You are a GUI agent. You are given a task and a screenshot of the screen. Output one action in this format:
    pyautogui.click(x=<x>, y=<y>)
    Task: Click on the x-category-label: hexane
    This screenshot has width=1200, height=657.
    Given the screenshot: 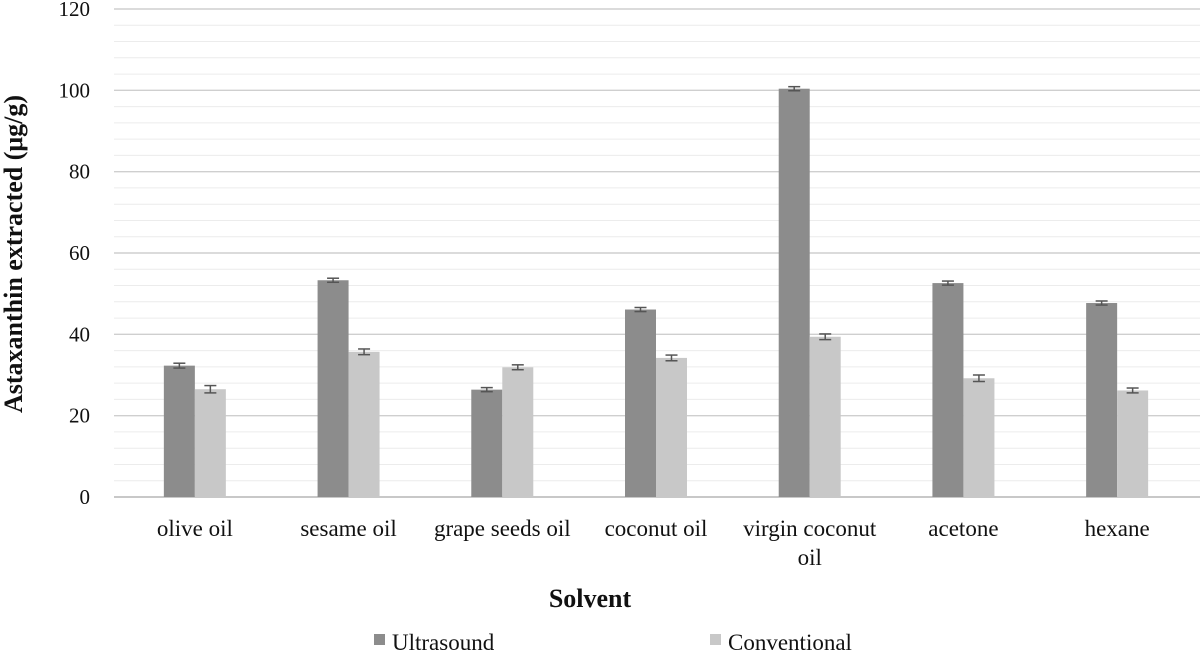 What is the action you would take?
    pyautogui.click(x=1117, y=528)
    